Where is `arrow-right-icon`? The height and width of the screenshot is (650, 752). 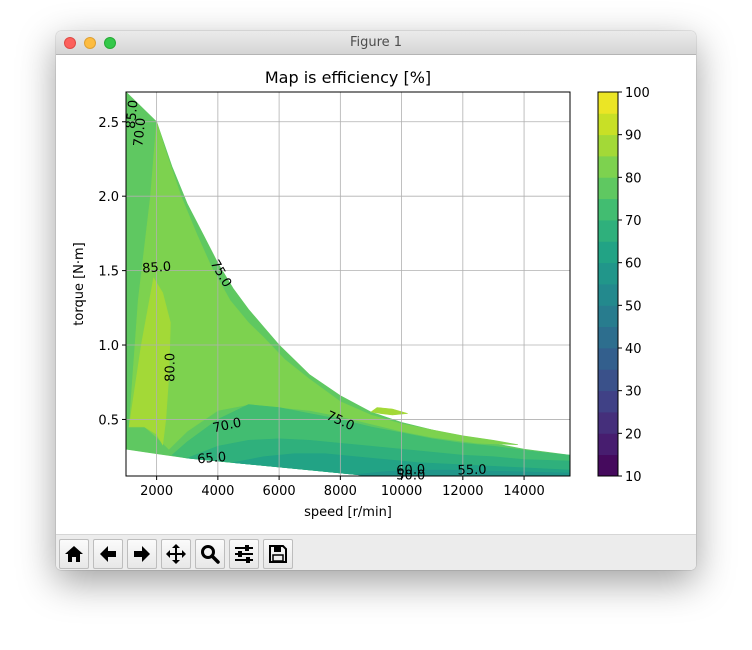 arrow-right-icon is located at coordinates (142, 554).